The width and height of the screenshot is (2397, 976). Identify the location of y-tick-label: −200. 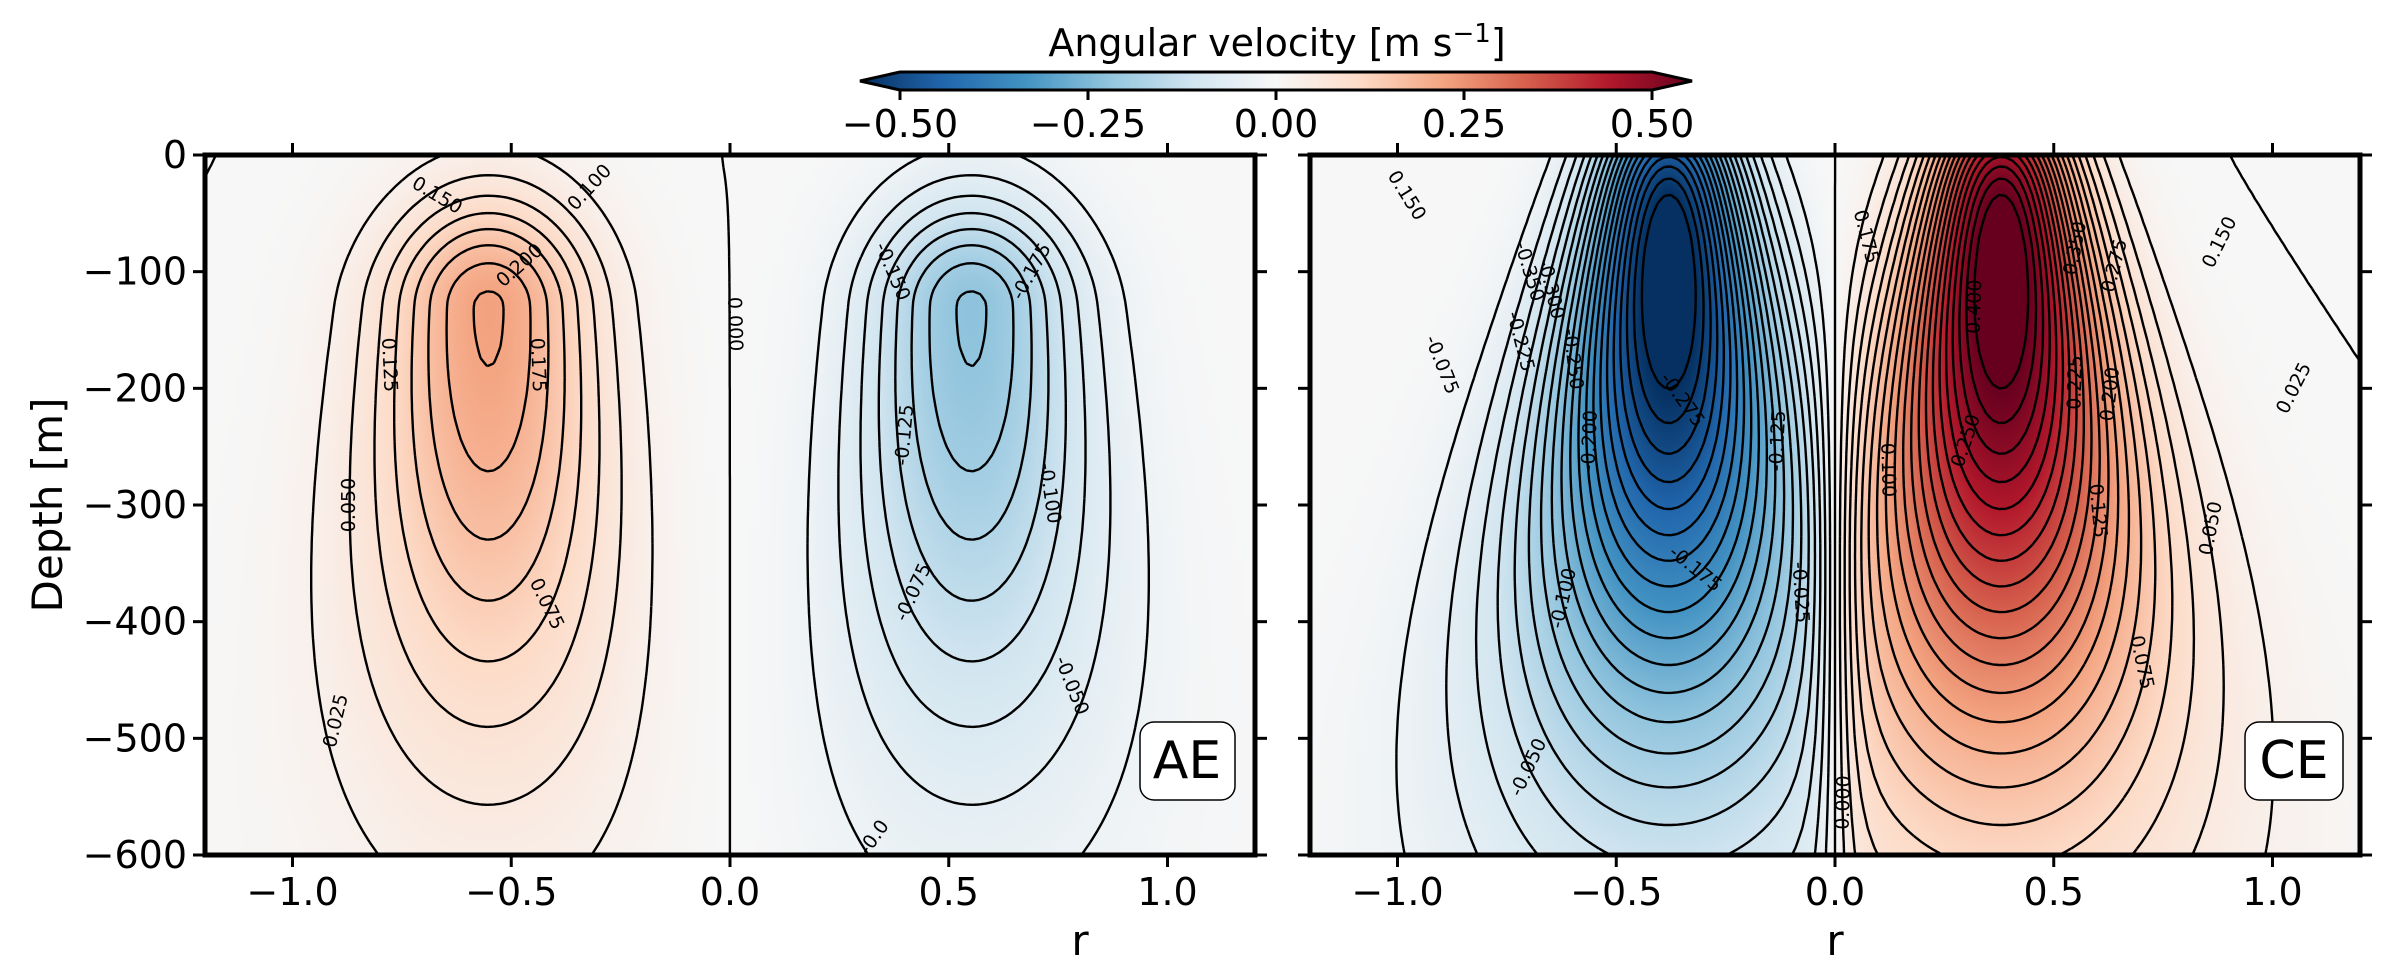
(135, 388).